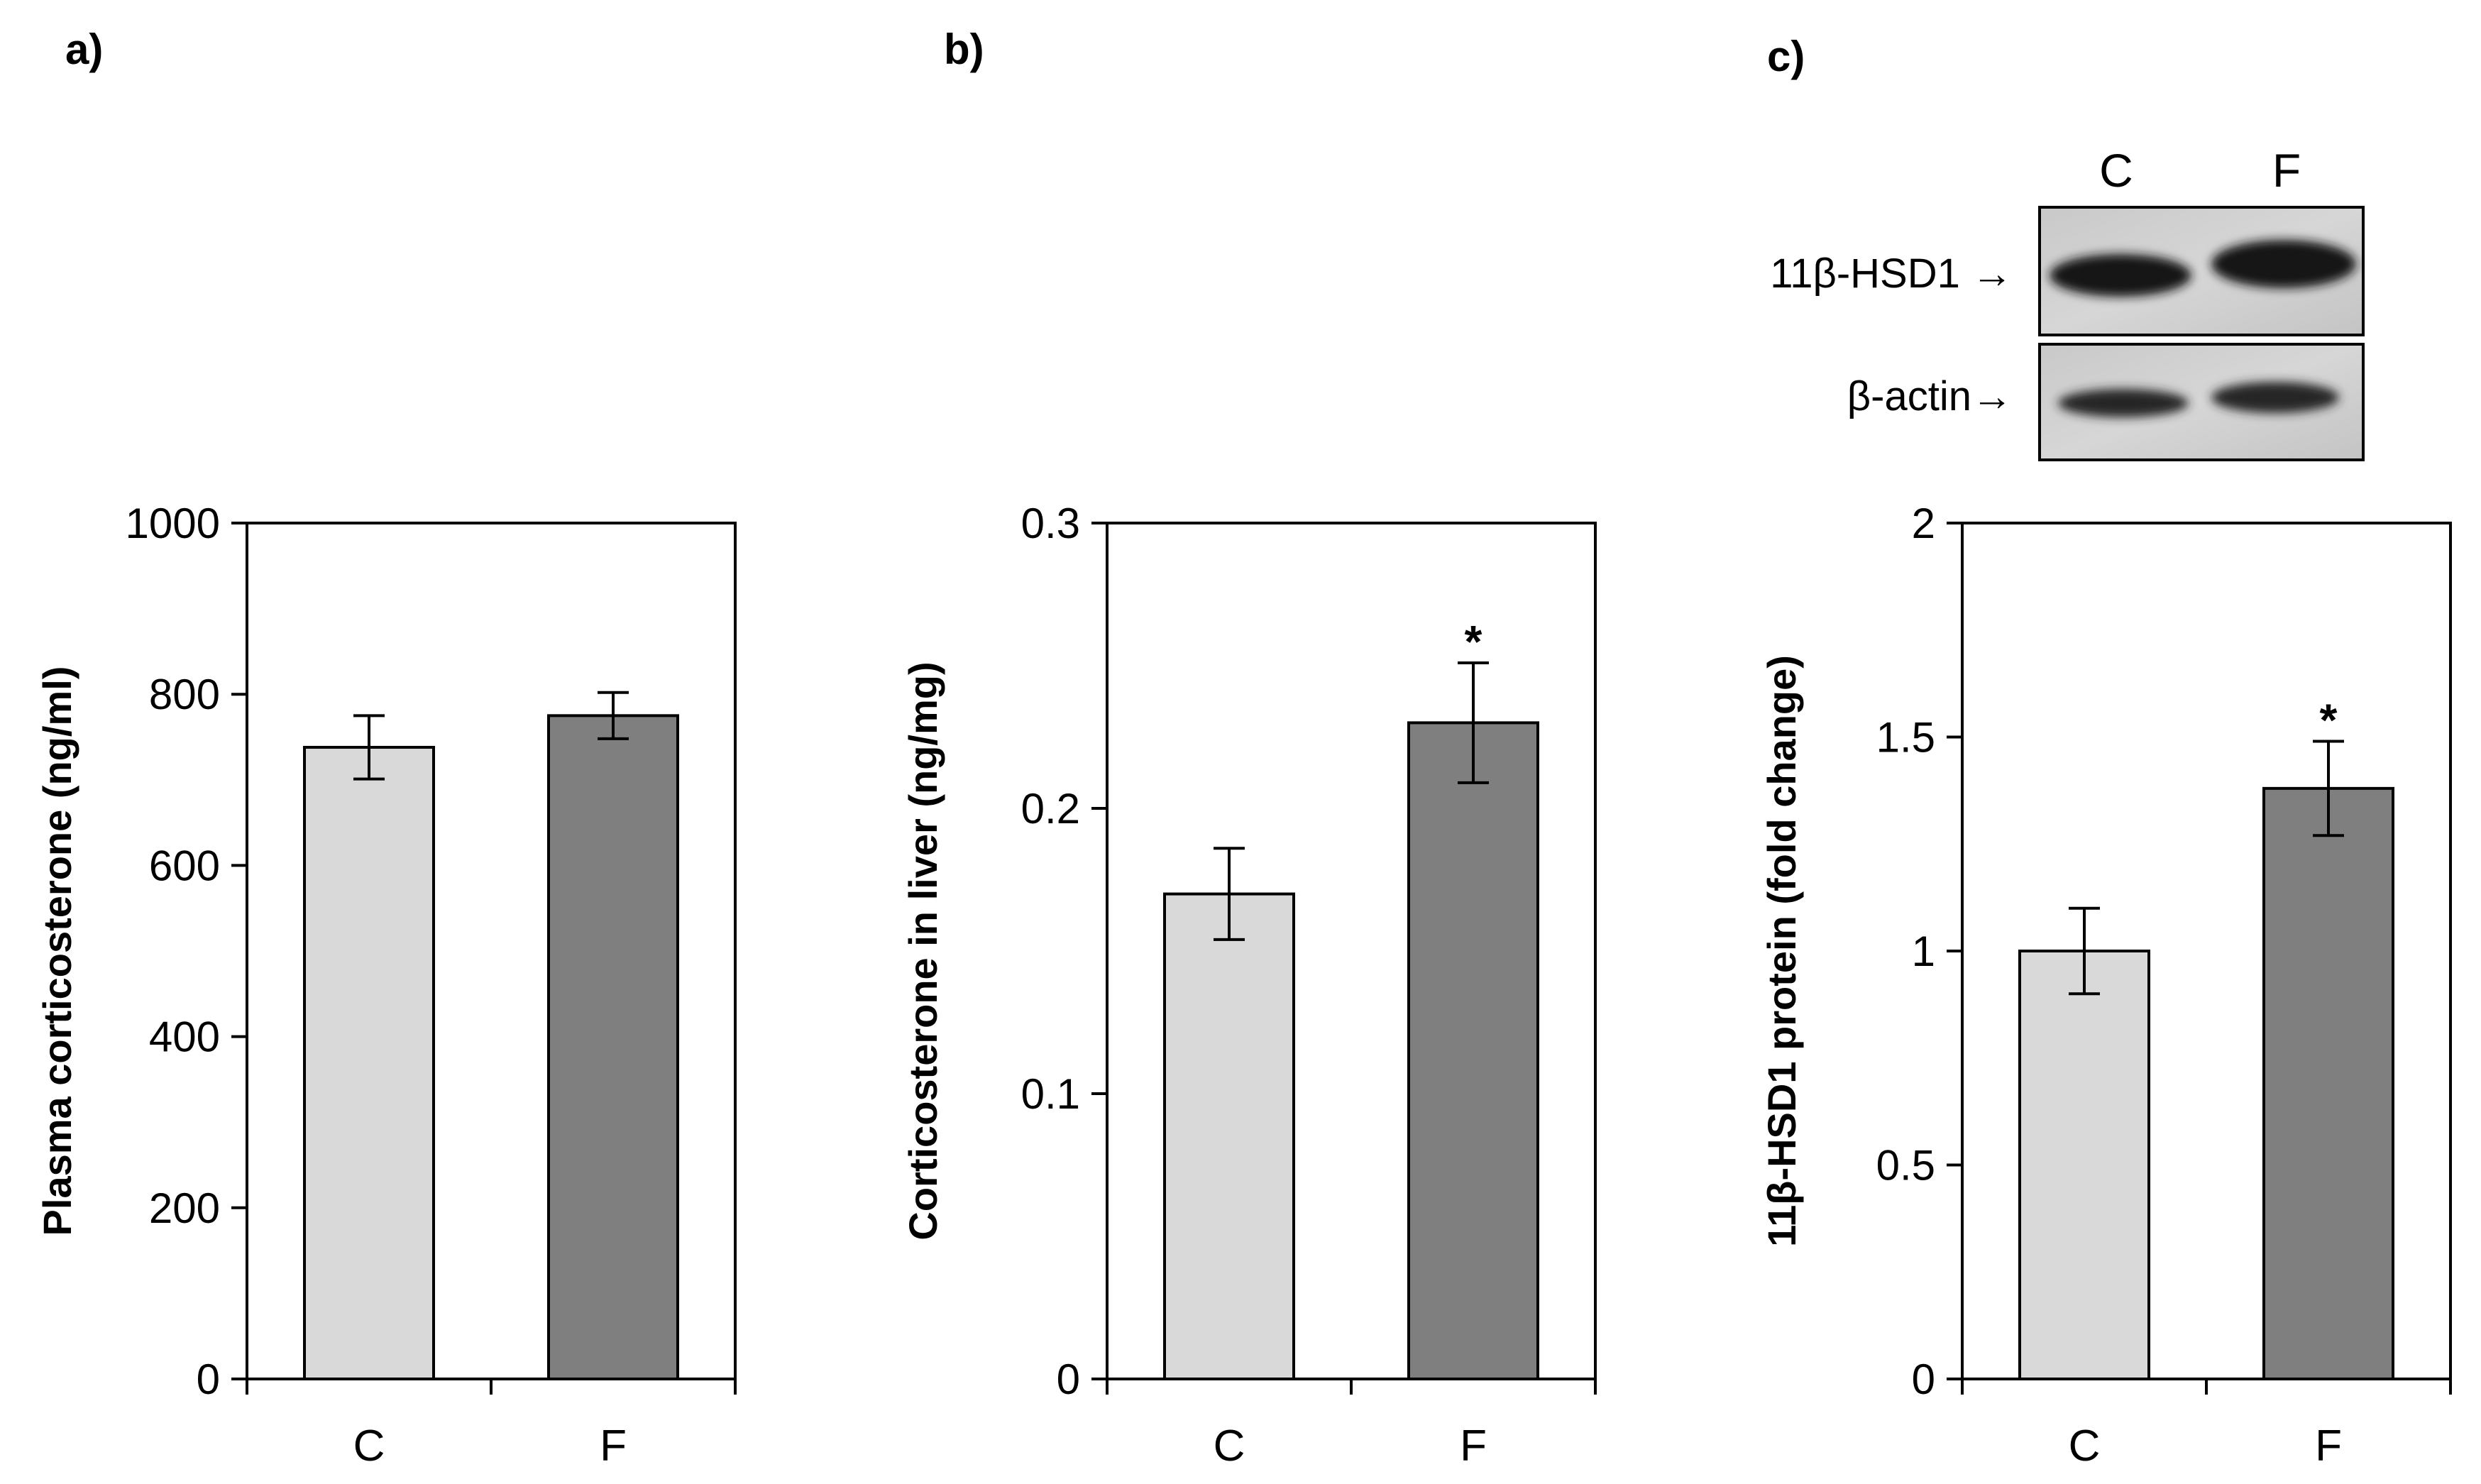 This screenshot has height=1484, width=2481. Describe the element at coordinates (2286, 170) in the screenshot. I see `blot-lane-label-f: F` at that location.